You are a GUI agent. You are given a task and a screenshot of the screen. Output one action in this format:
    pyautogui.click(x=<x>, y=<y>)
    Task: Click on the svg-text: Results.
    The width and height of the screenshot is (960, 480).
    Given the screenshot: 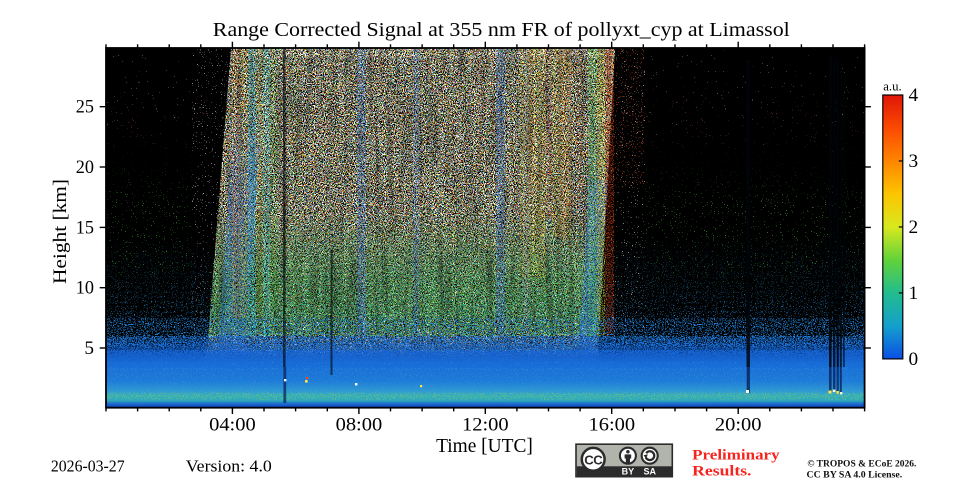 What is the action you would take?
    pyautogui.click(x=722, y=470)
    